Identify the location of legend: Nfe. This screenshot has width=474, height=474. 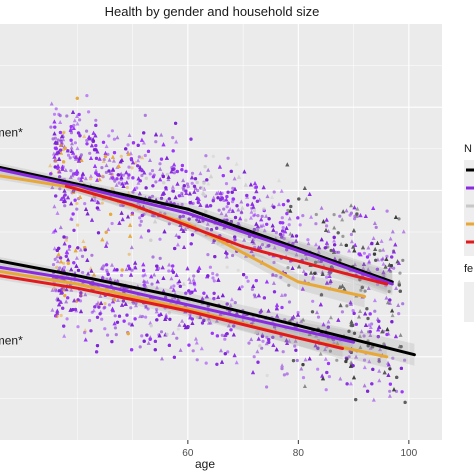
(469, 232).